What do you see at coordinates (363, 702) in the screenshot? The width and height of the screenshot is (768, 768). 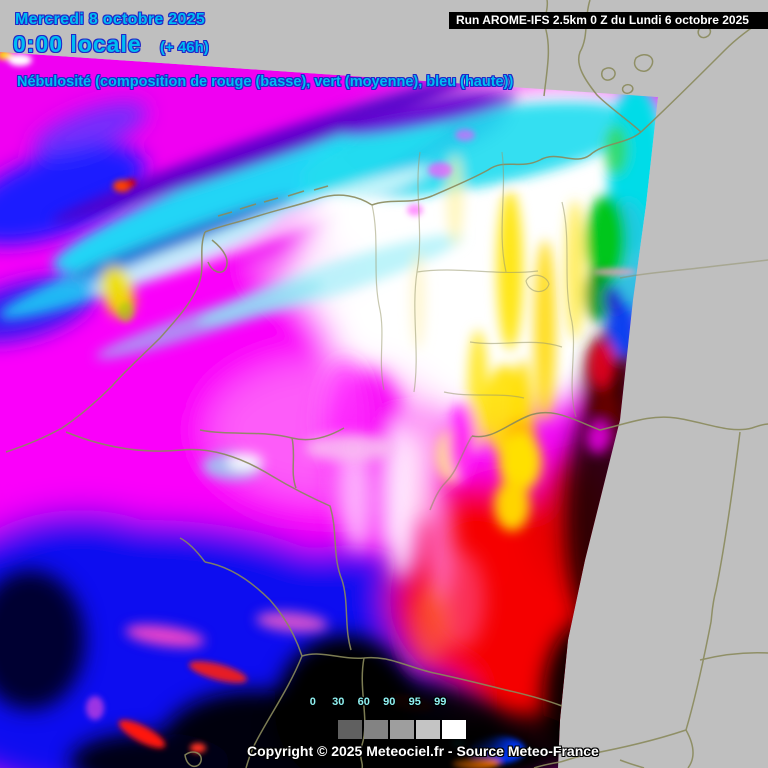 I see `legend-value: 60` at bounding box center [363, 702].